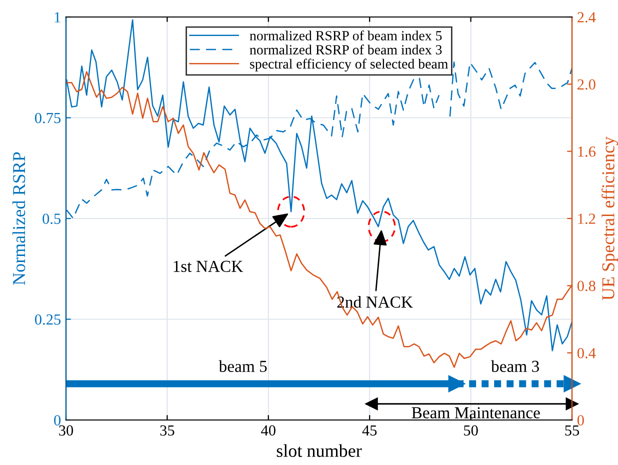 The width and height of the screenshot is (618, 465). What do you see at coordinates (19, 218) in the screenshot?
I see `y-axis-title: Normalized RSRP` at bounding box center [19, 218].